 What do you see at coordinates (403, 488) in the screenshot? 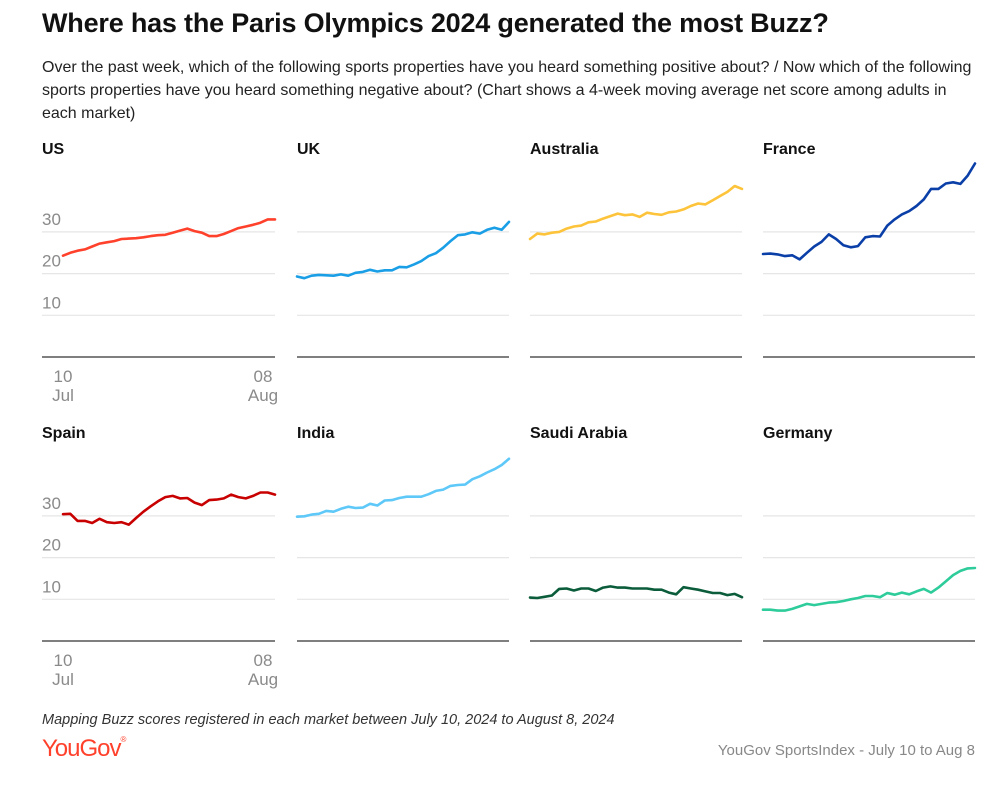
I see `series-line-india` at bounding box center [403, 488].